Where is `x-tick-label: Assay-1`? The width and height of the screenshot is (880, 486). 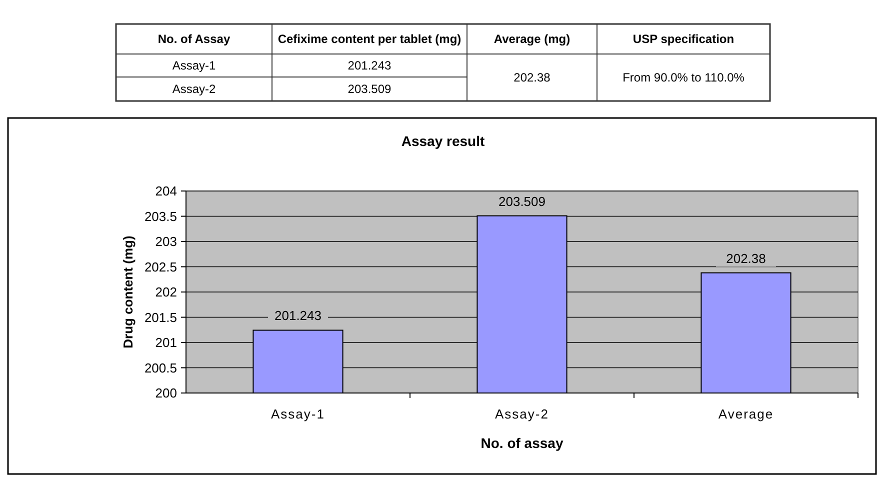 x-tick-label: Assay-1 is located at coordinates (298, 414).